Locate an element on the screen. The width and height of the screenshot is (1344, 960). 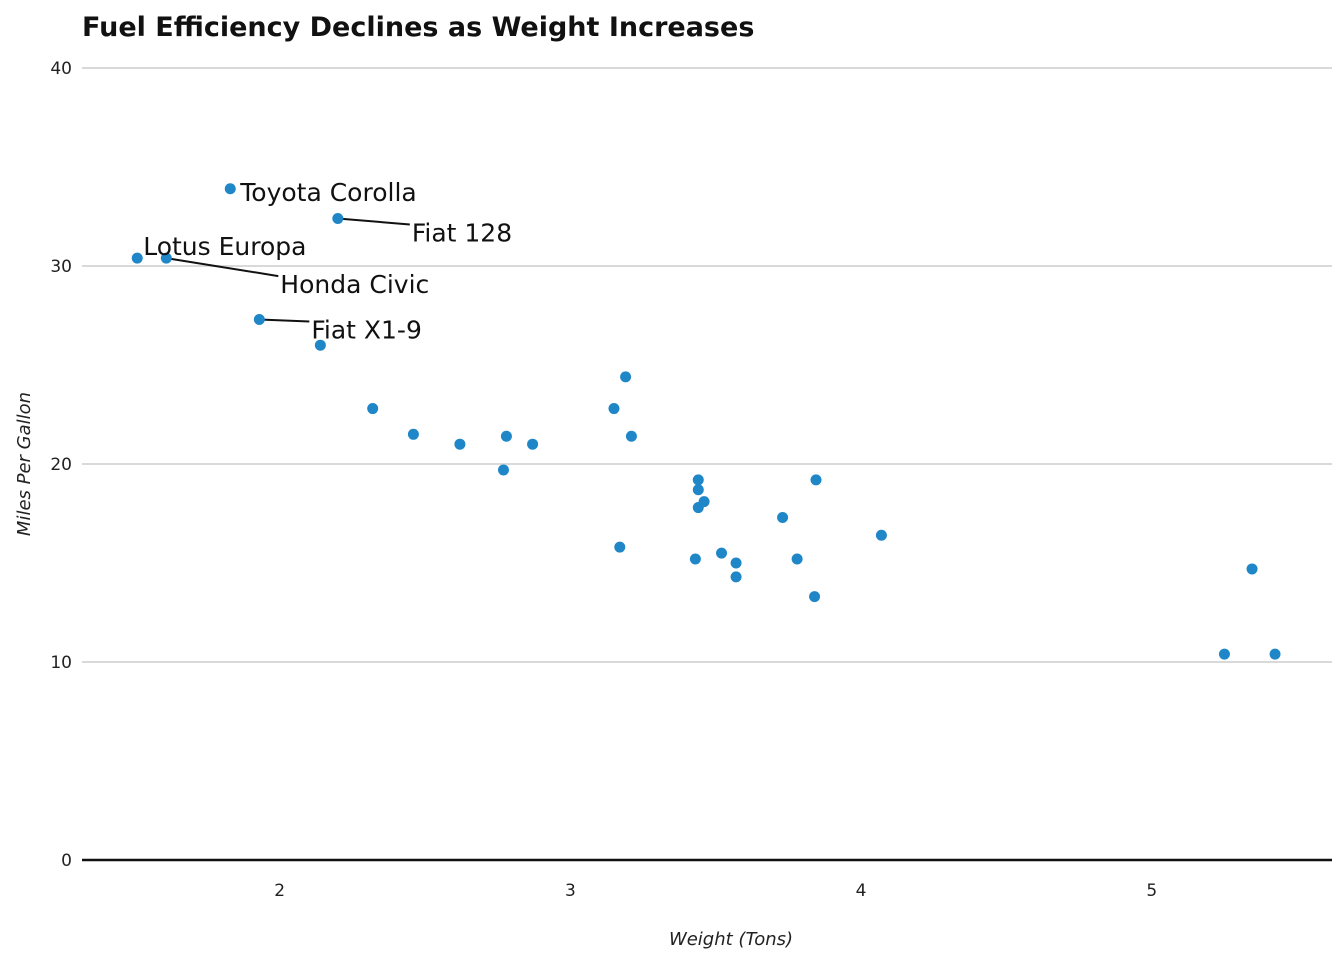
x-tick-labels: 2 3 4 5 is located at coordinates (715, 891).